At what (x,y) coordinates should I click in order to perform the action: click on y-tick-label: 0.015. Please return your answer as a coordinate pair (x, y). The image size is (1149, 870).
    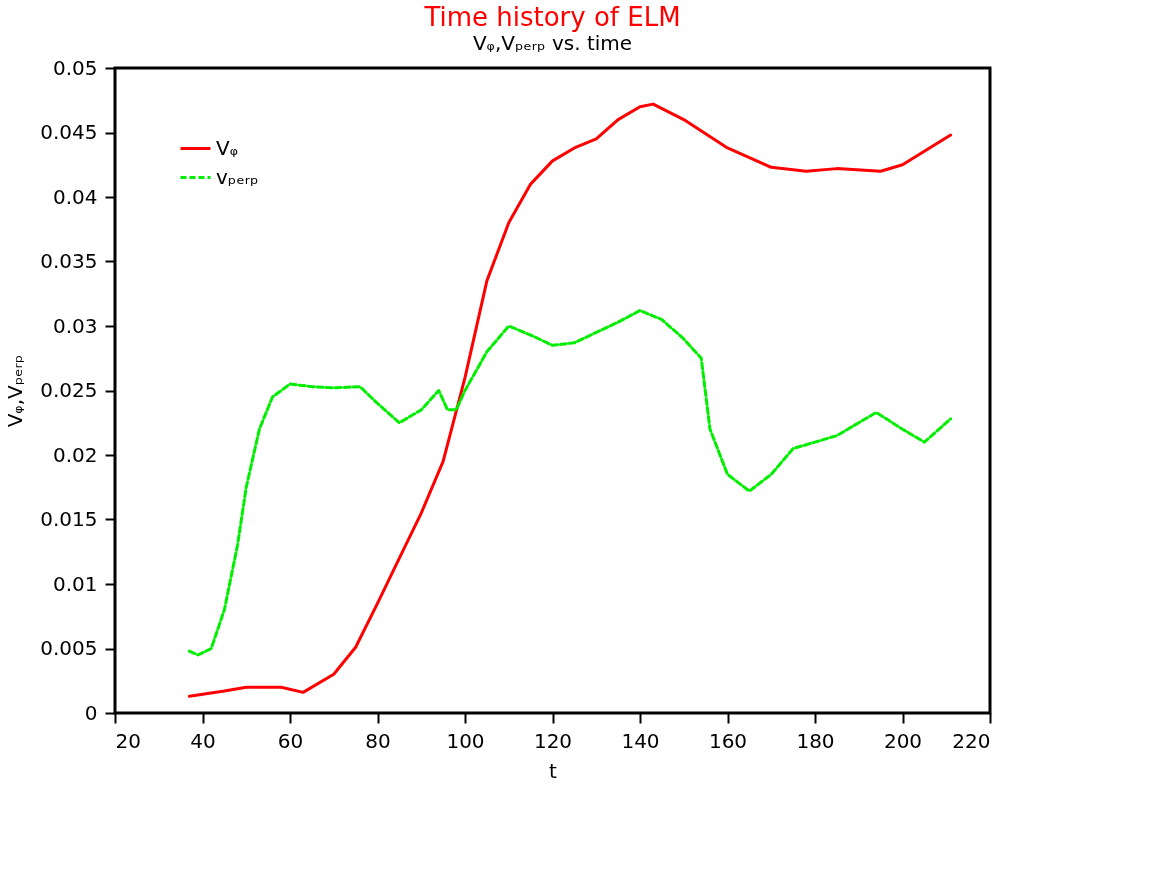
    Looking at the image, I should click on (69, 519).